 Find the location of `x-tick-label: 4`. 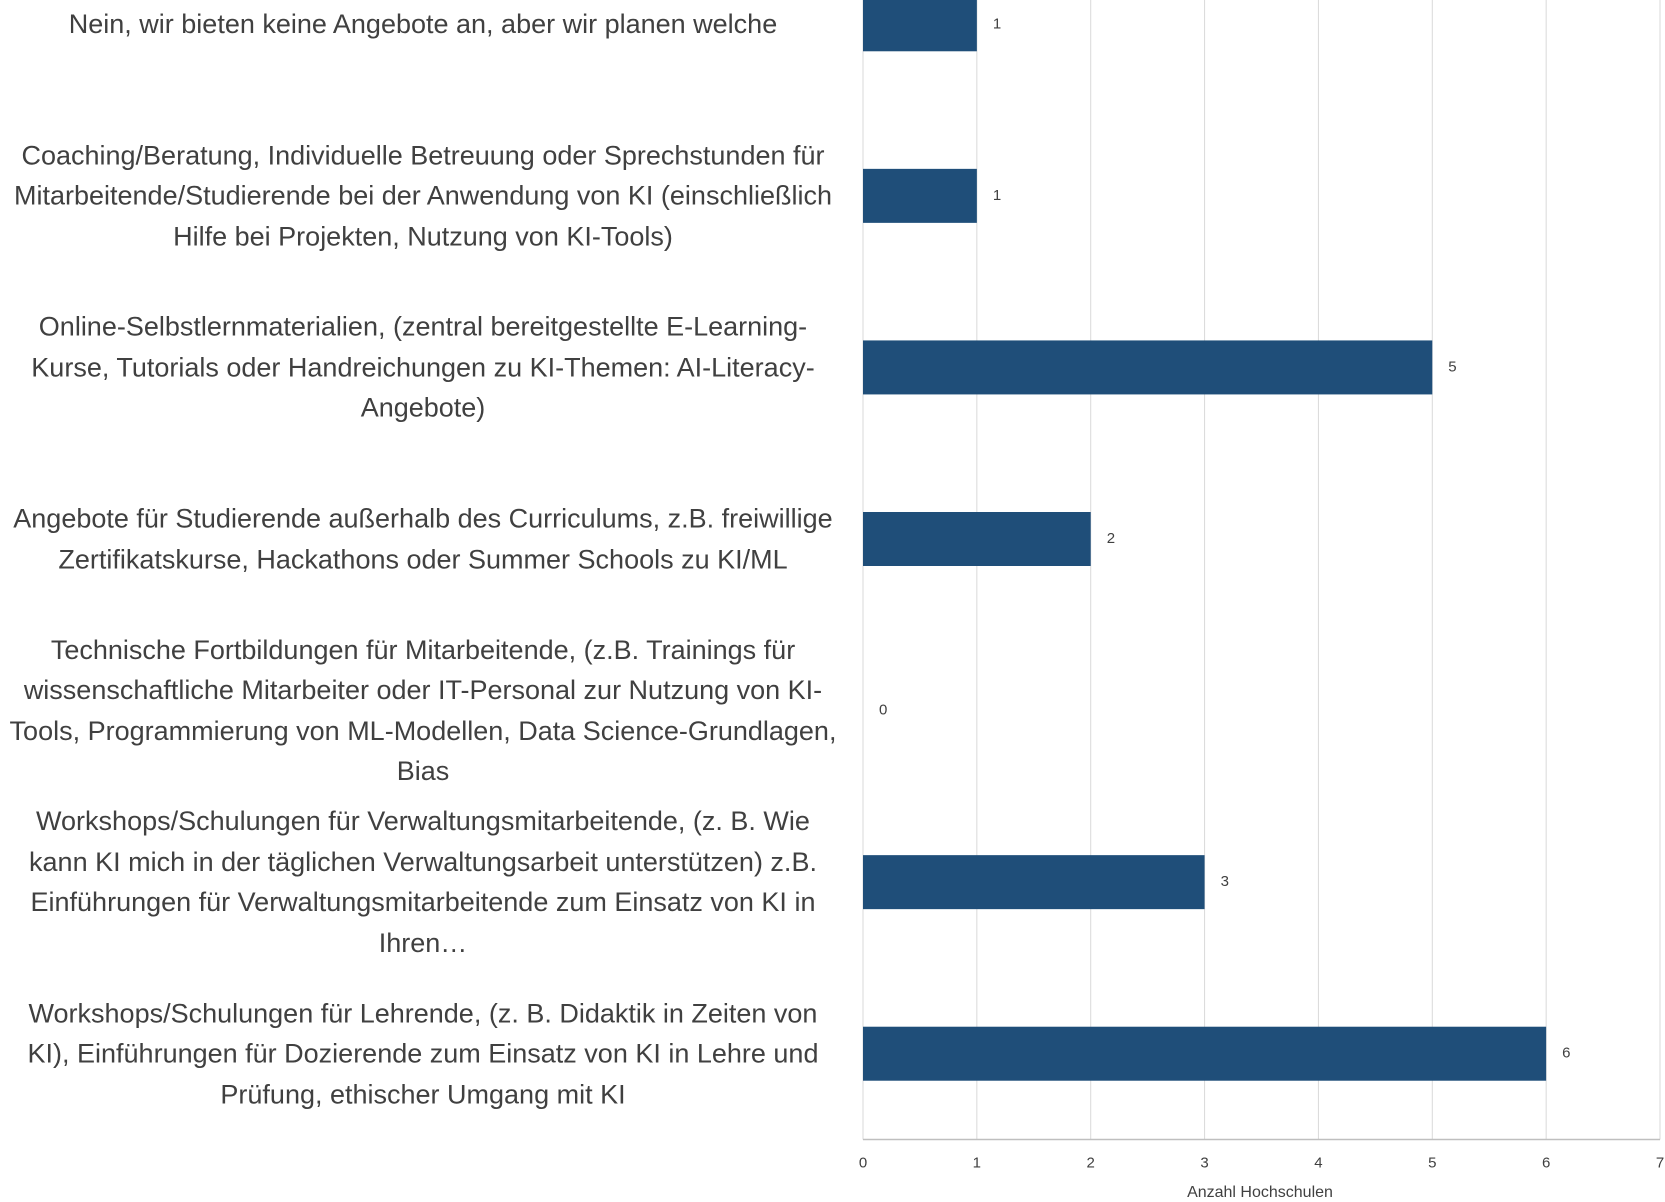

x-tick-label: 4 is located at coordinates (1318, 1162).